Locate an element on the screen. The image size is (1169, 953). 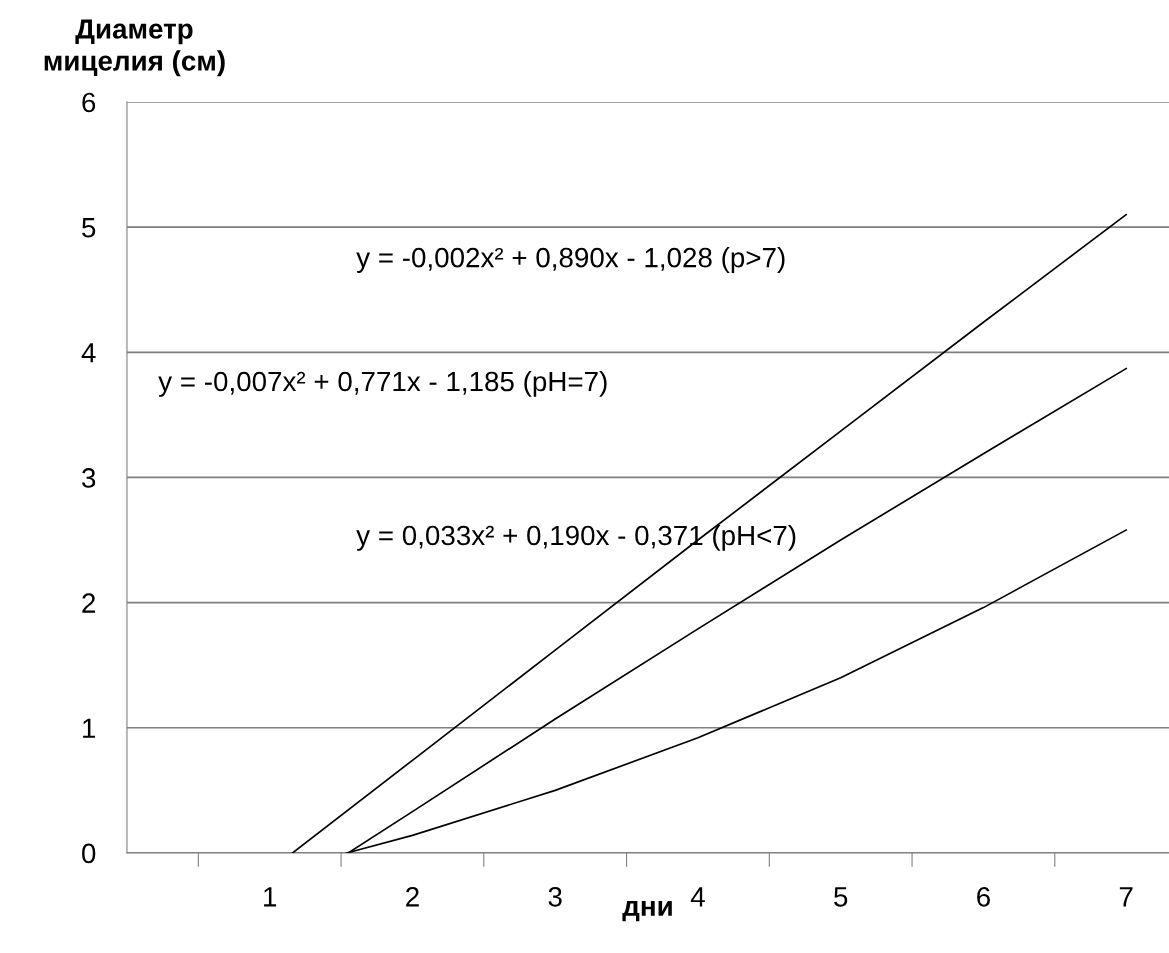
y-tick-label: 1 is located at coordinates (89, 728).